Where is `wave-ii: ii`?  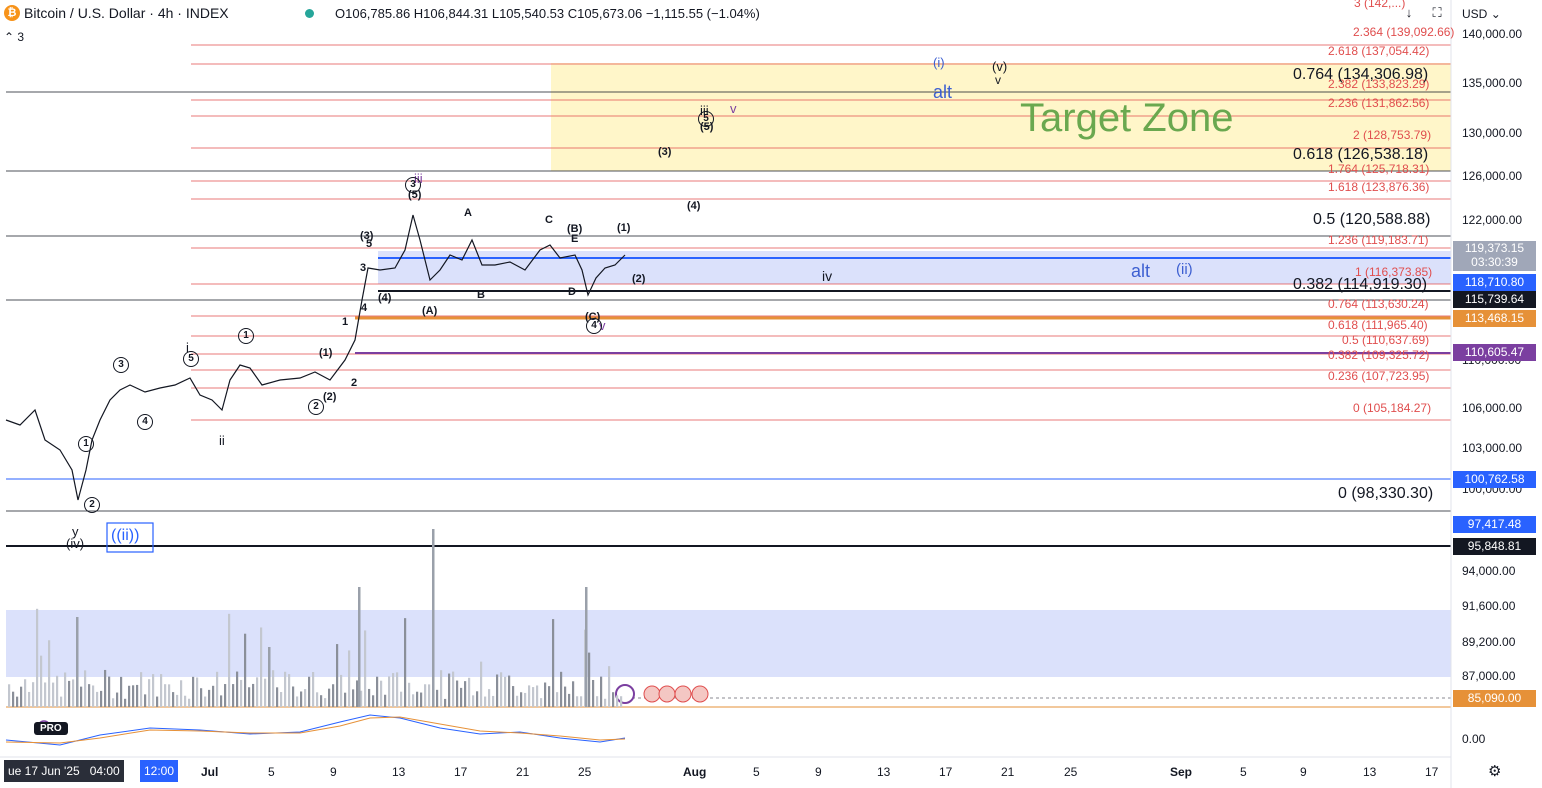 wave-ii: ii is located at coordinates (222, 440).